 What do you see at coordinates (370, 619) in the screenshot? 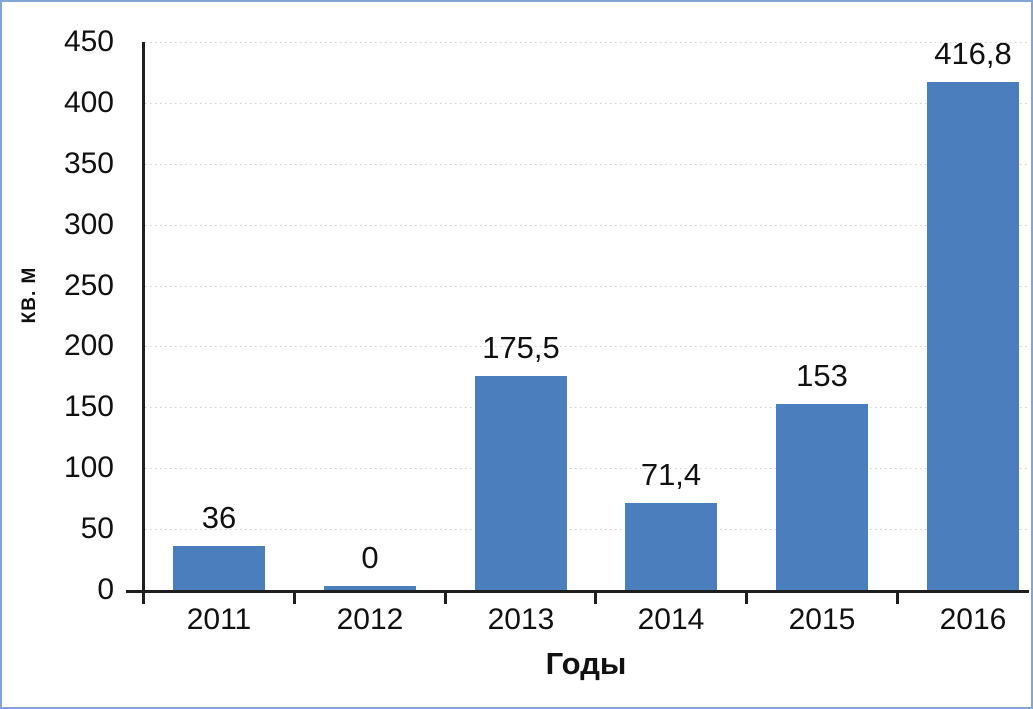
I see `x-tick-label: 2012` at bounding box center [370, 619].